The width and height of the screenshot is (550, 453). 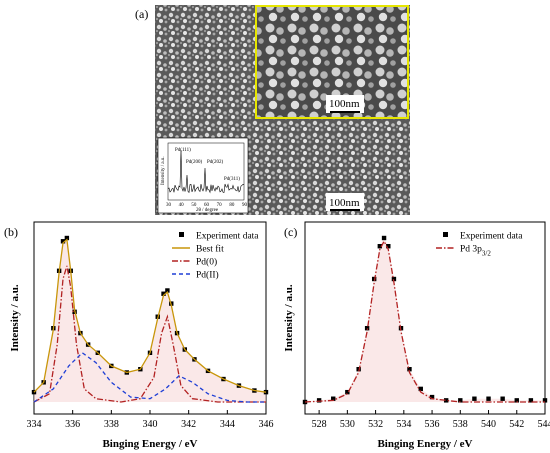 I want to click on x-tick-label: 344, so click(x=227, y=424).